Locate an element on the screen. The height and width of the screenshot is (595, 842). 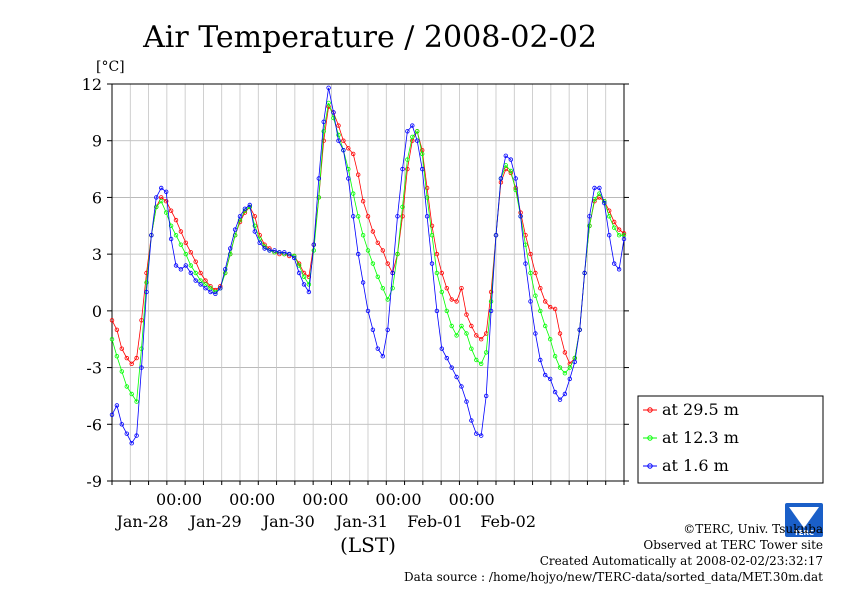
x-day-label: Jan-29 is located at coordinates (215, 521).